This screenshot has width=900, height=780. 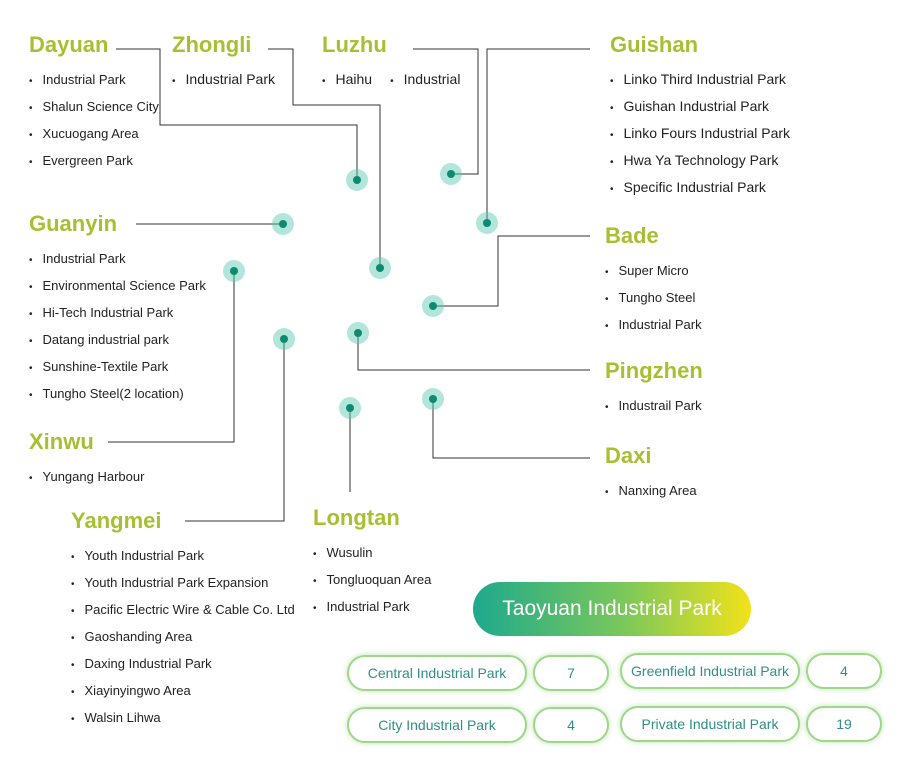 What do you see at coordinates (632, 235) in the screenshot?
I see `district-name-bade: Bade` at bounding box center [632, 235].